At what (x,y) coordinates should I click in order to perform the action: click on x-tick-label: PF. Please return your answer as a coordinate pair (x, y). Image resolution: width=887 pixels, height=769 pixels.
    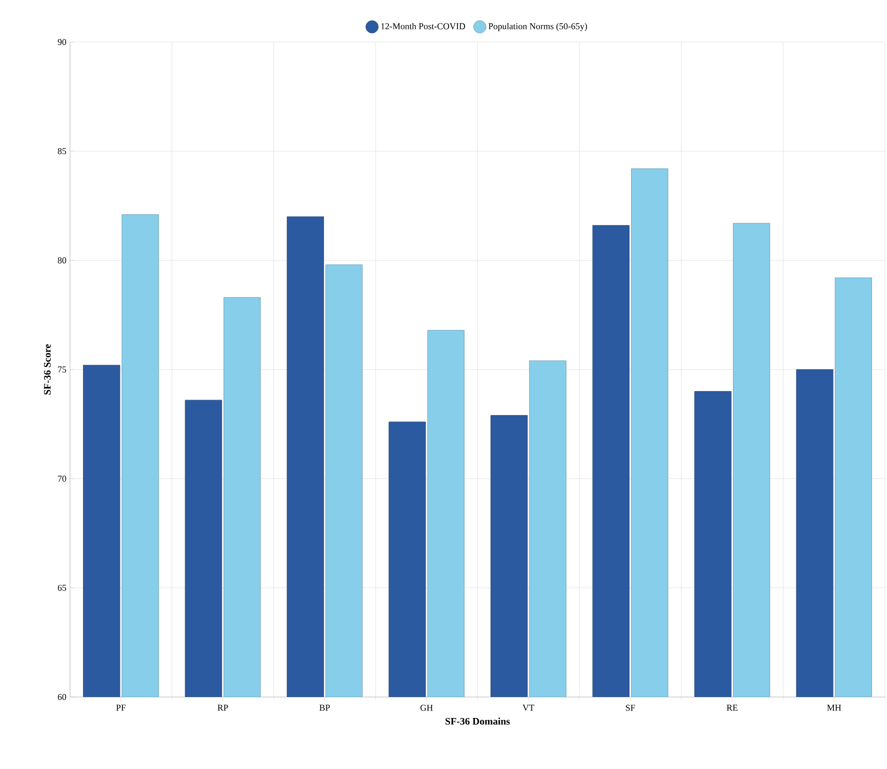
    Looking at the image, I should click on (121, 707).